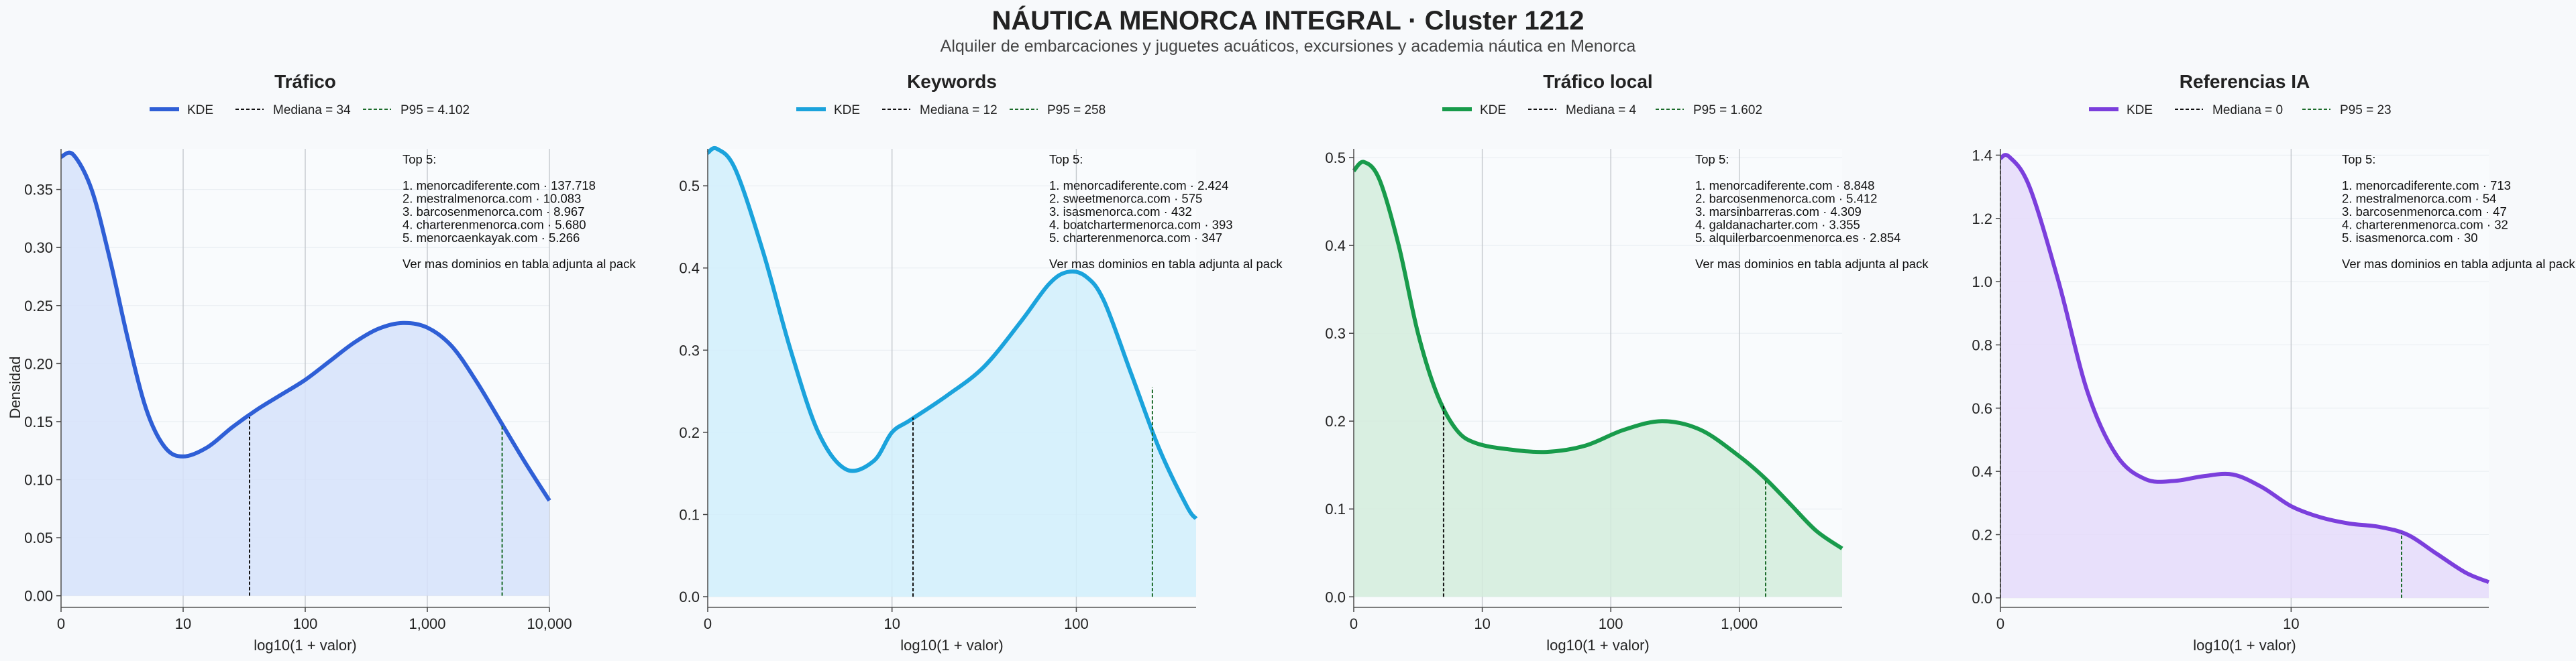 The width and height of the screenshot is (2576, 661). I want to click on annotation-line: 2. barcosenmenorca.com · 5.412, so click(1786, 199).